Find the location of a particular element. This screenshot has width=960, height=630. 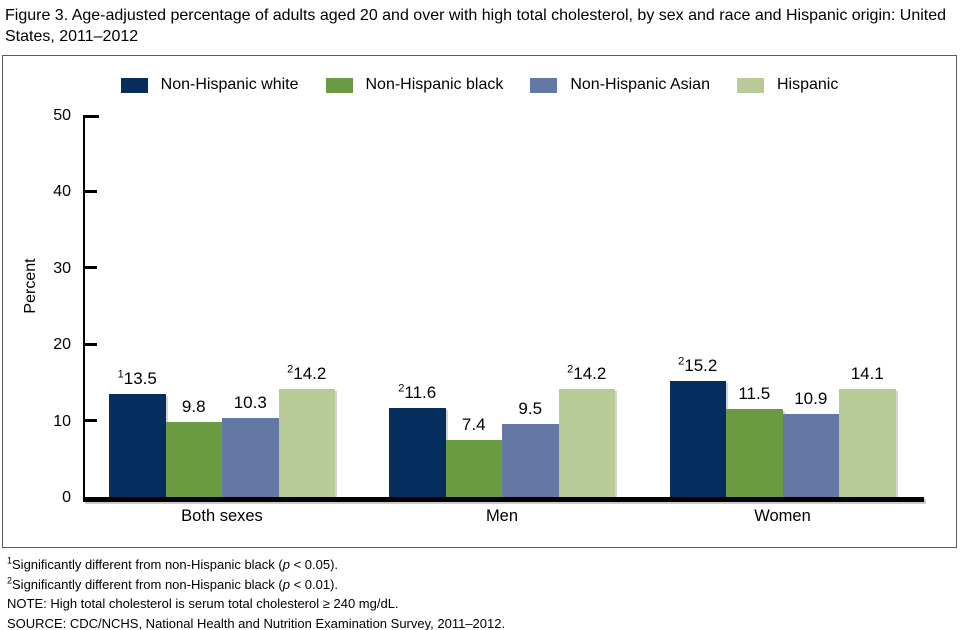

category-label: Both sexes is located at coordinates (222, 516).